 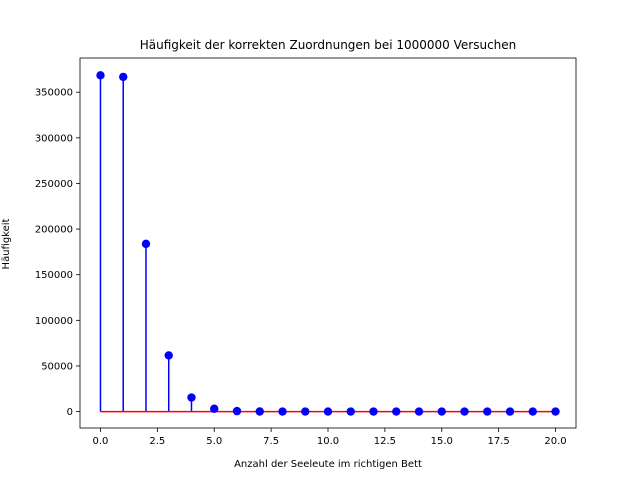 What do you see at coordinates (54, 275) in the screenshot?
I see `y-tick-label: 150000` at bounding box center [54, 275].